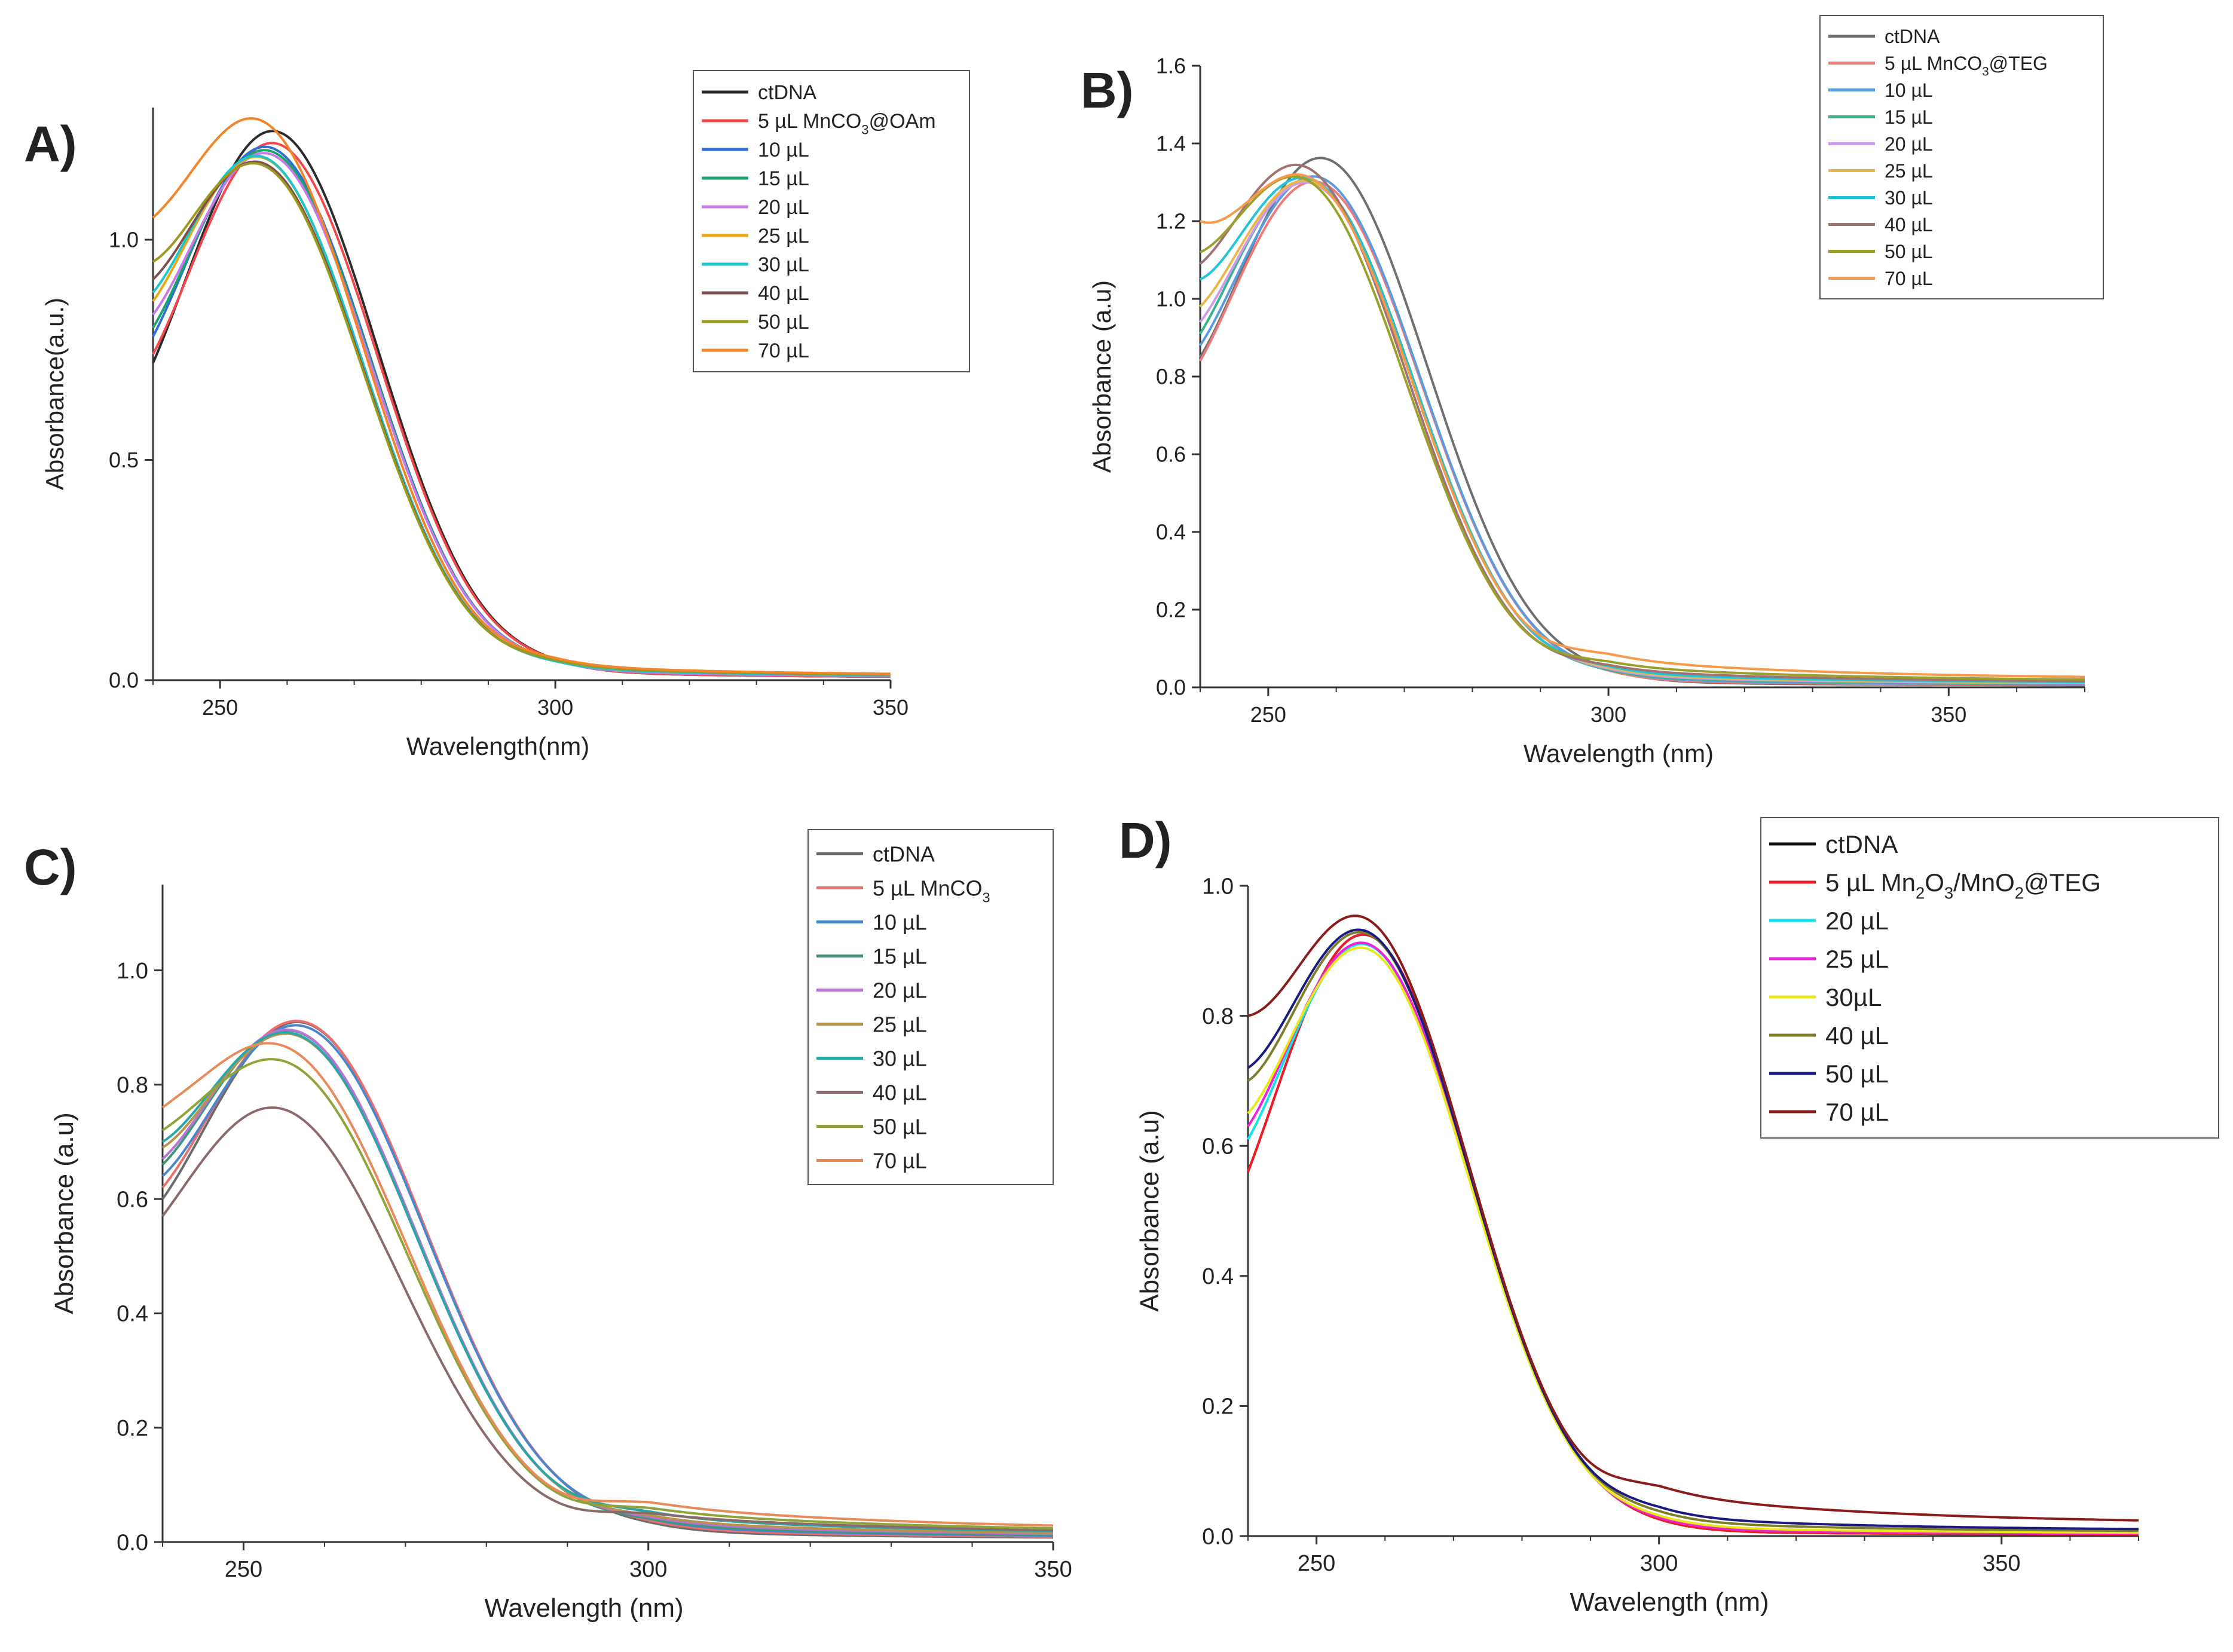 This screenshot has height=1652, width=2233. Describe the element at coordinates (50, 867) in the screenshot. I see `panel-letter: C)` at that location.